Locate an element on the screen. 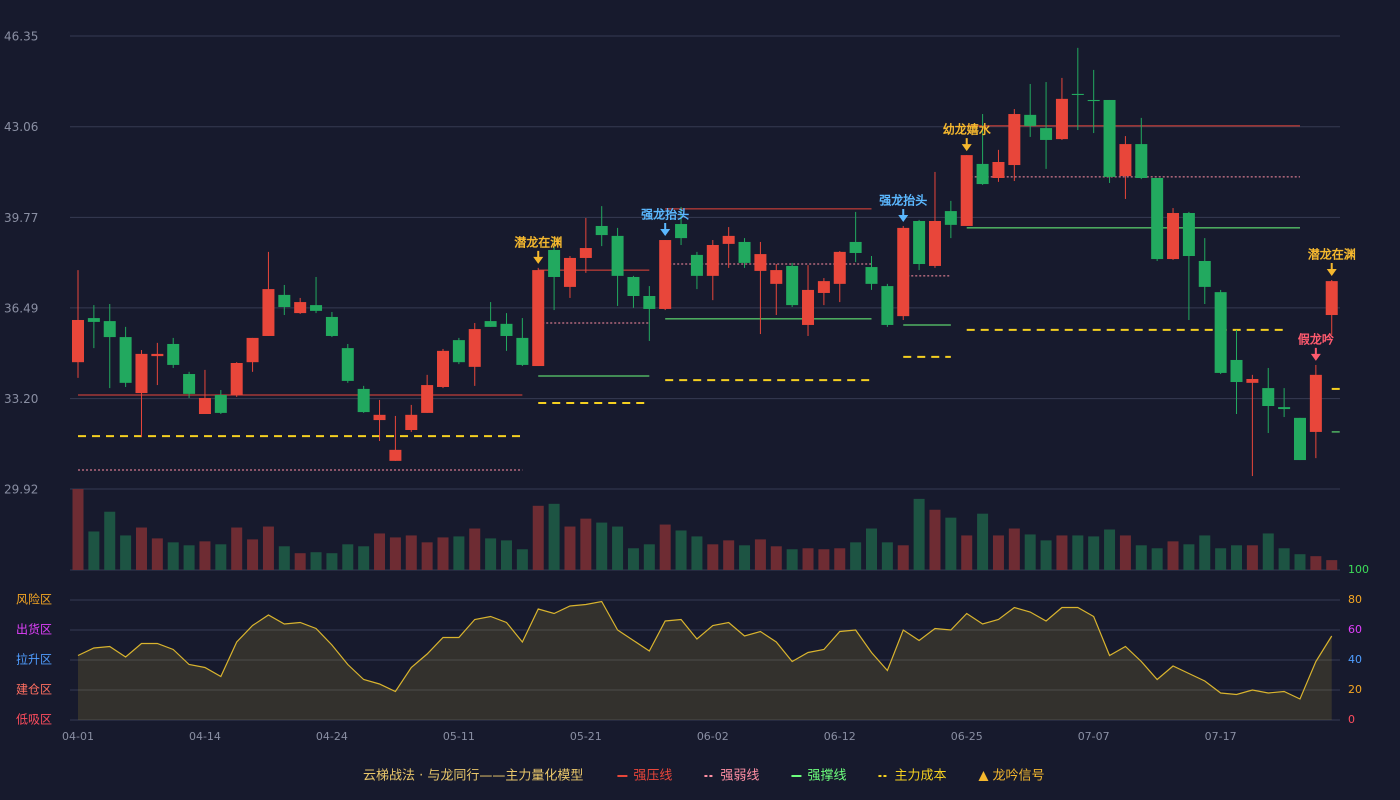 This screenshot has width=1400, height=800. y-tick-label: 39.77 is located at coordinates (21, 218).